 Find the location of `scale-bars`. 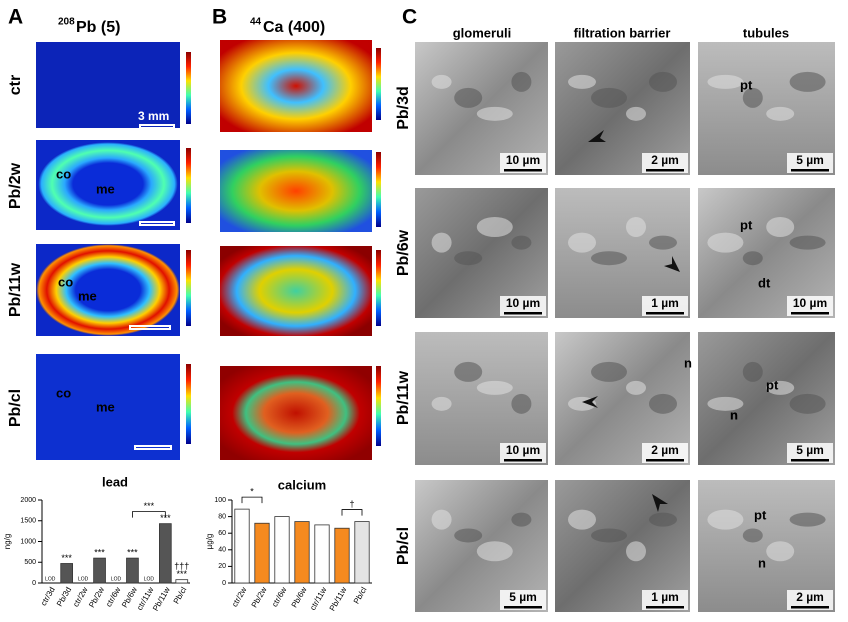

scale-bars is located at coordinates (152, 287).